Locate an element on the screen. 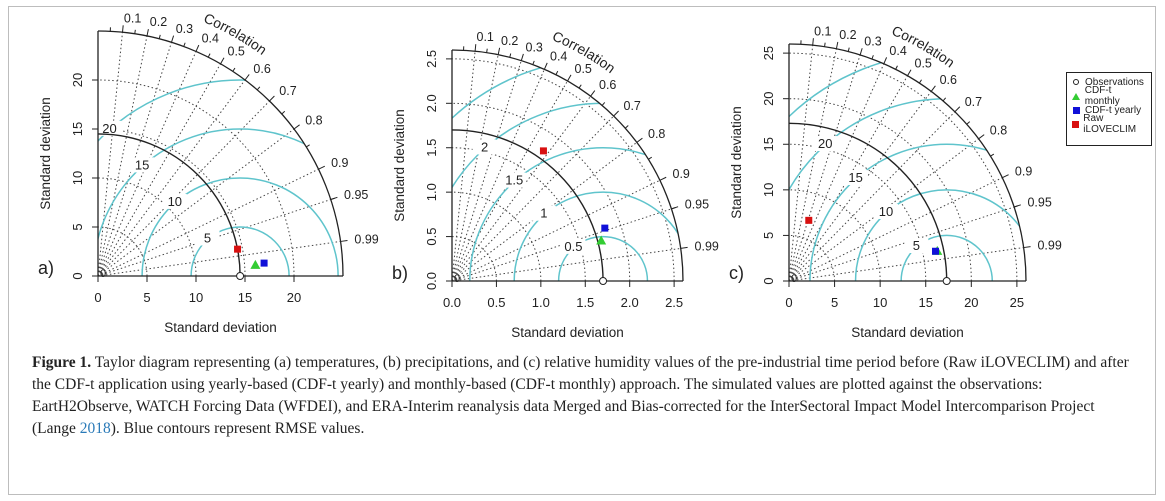 This screenshot has height=501, width=1165. legend-label: CDF-t monthly is located at coordinates (1102, 96).